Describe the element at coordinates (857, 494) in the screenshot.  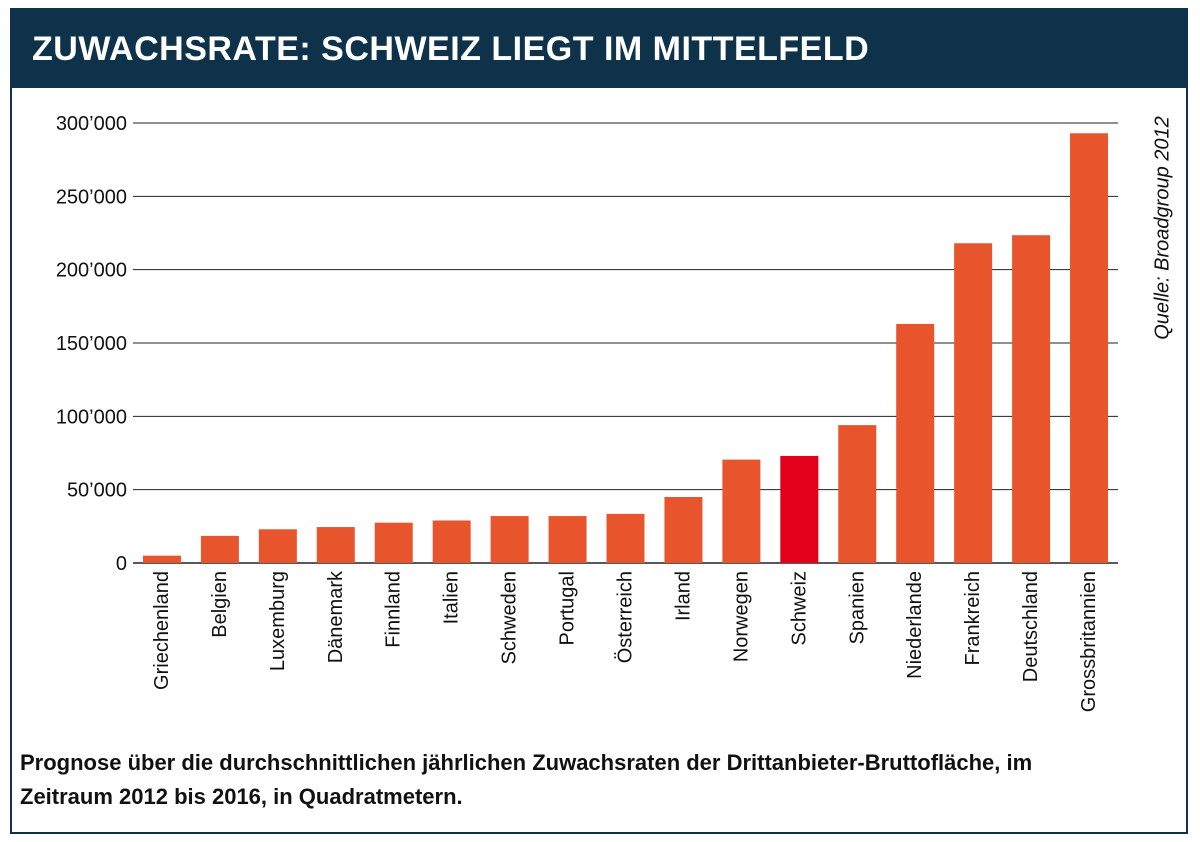
I see `bar-spanien` at that location.